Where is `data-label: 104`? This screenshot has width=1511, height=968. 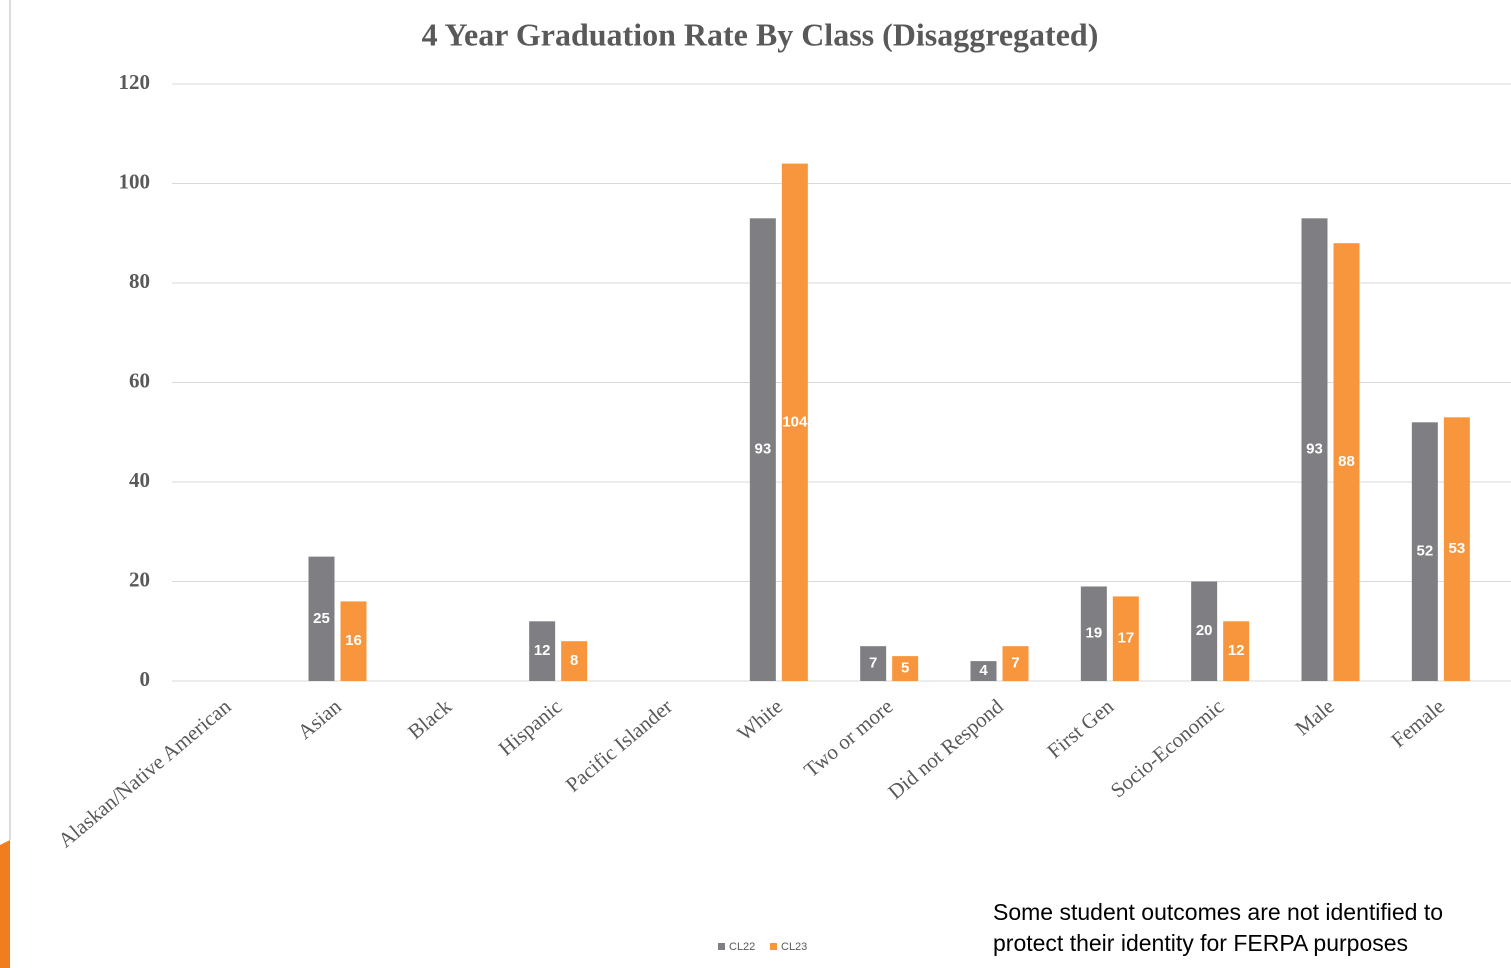 data-label: 104 is located at coordinates (795, 421).